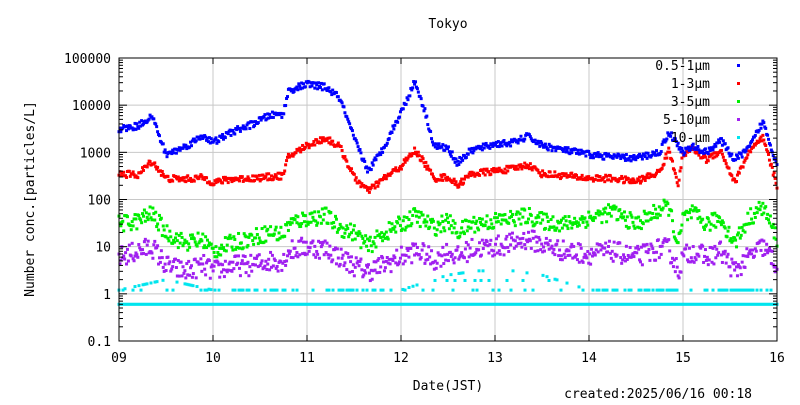 Image resolution: width=800 pixels, height=405 pixels. Describe the element at coordinates (589, 358) in the screenshot. I see `x-tick-label: 14` at that location.